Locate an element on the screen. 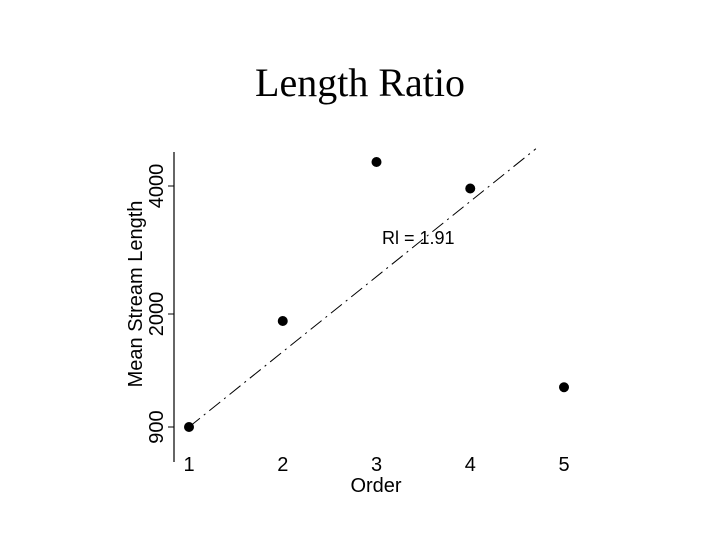 The height and width of the screenshot is (545, 720). x-tick-label: 4 is located at coordinates (470, 465).